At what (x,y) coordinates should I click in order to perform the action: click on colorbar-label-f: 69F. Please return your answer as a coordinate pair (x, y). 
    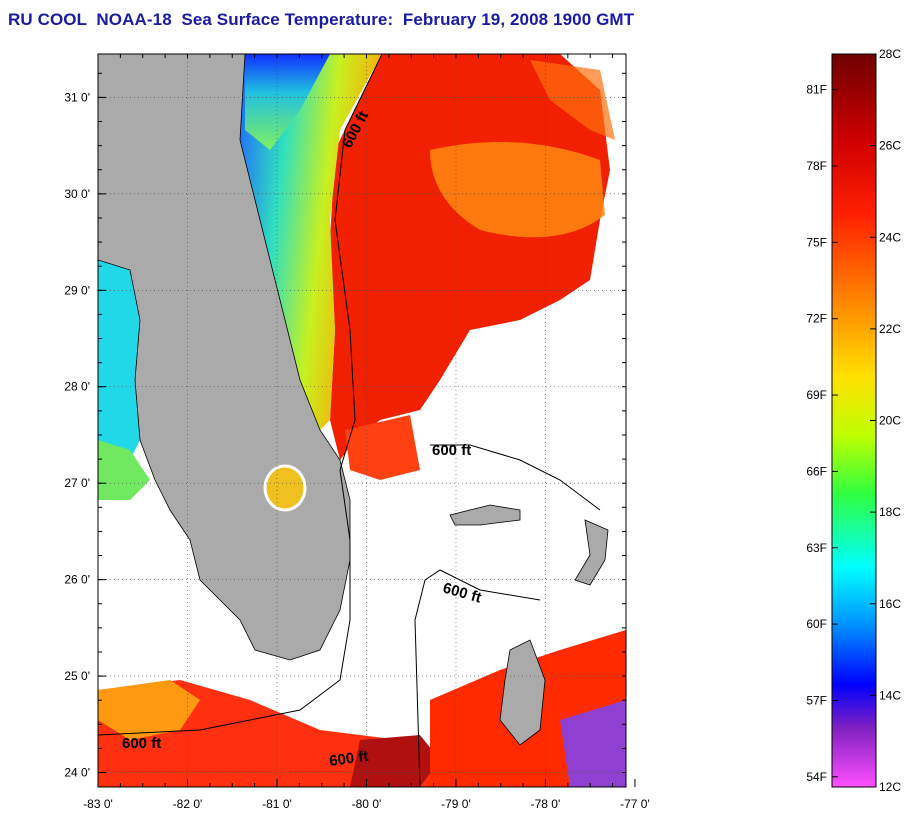
    Looking at the image, I should click on (816, 395).